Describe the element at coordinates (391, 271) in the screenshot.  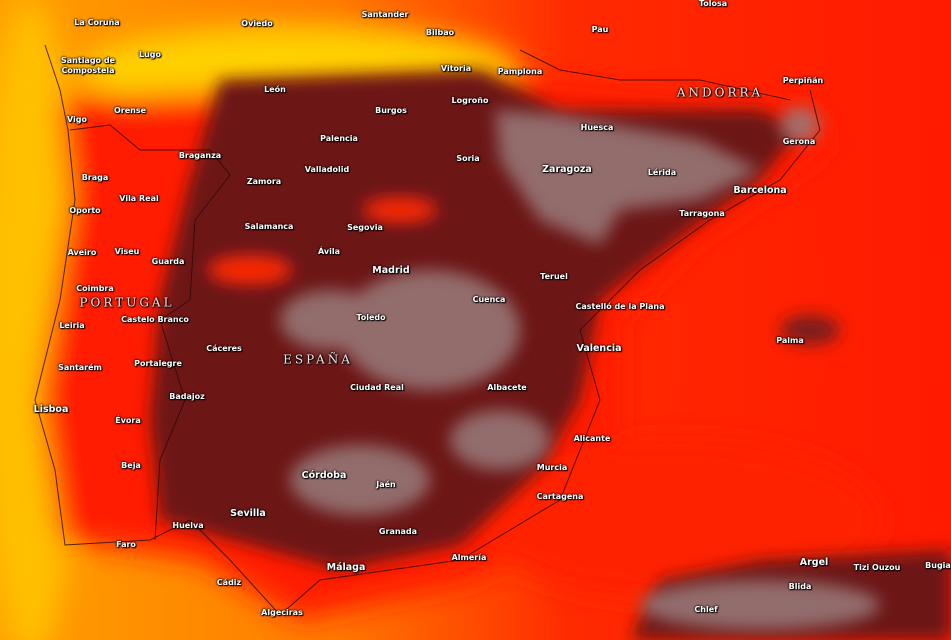
I see `city-label-madrid: Madrid` at that location.